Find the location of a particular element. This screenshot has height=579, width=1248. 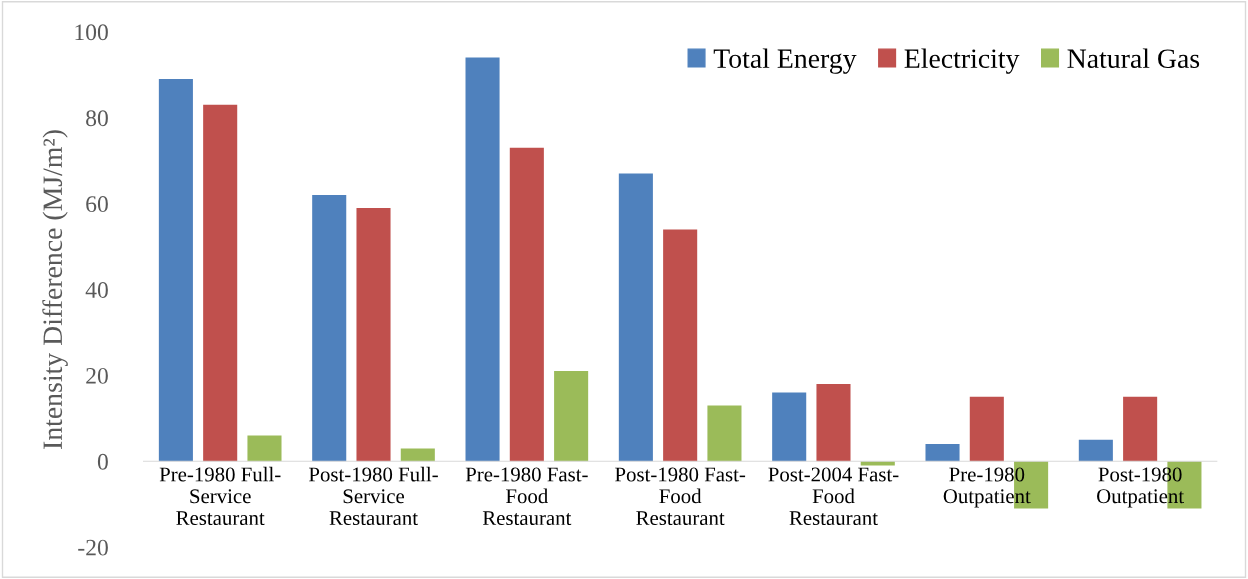

y-tick-label: 0 is located at coordinates (102, 461).